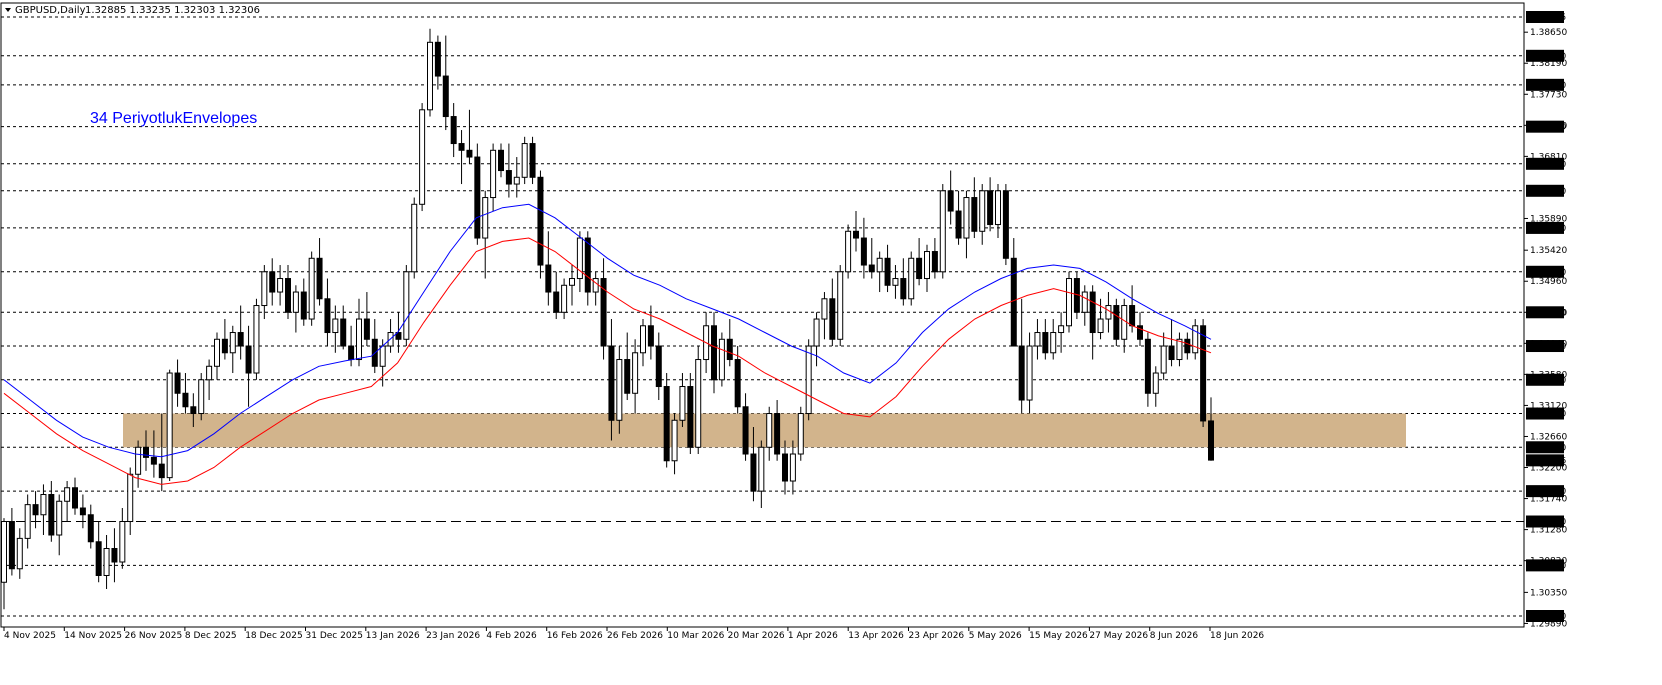 This screenshot has width=1662, height=685. Describe the element at coordinates (274, 636) in the screenshot. I see `time-tick-label: 18 Dec 2025` at that location.